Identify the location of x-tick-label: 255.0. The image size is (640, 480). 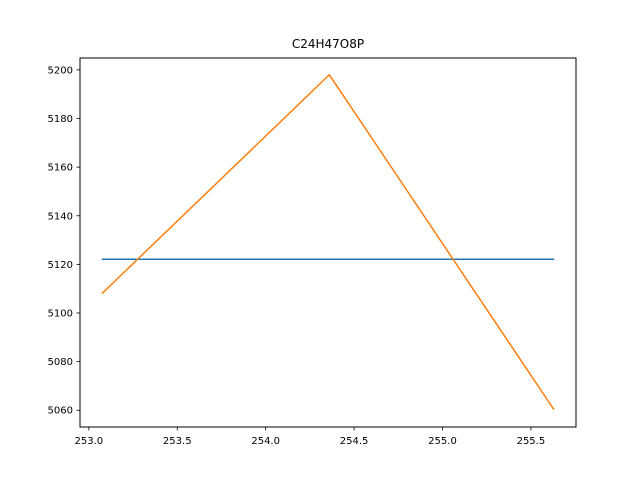
(442, 441).